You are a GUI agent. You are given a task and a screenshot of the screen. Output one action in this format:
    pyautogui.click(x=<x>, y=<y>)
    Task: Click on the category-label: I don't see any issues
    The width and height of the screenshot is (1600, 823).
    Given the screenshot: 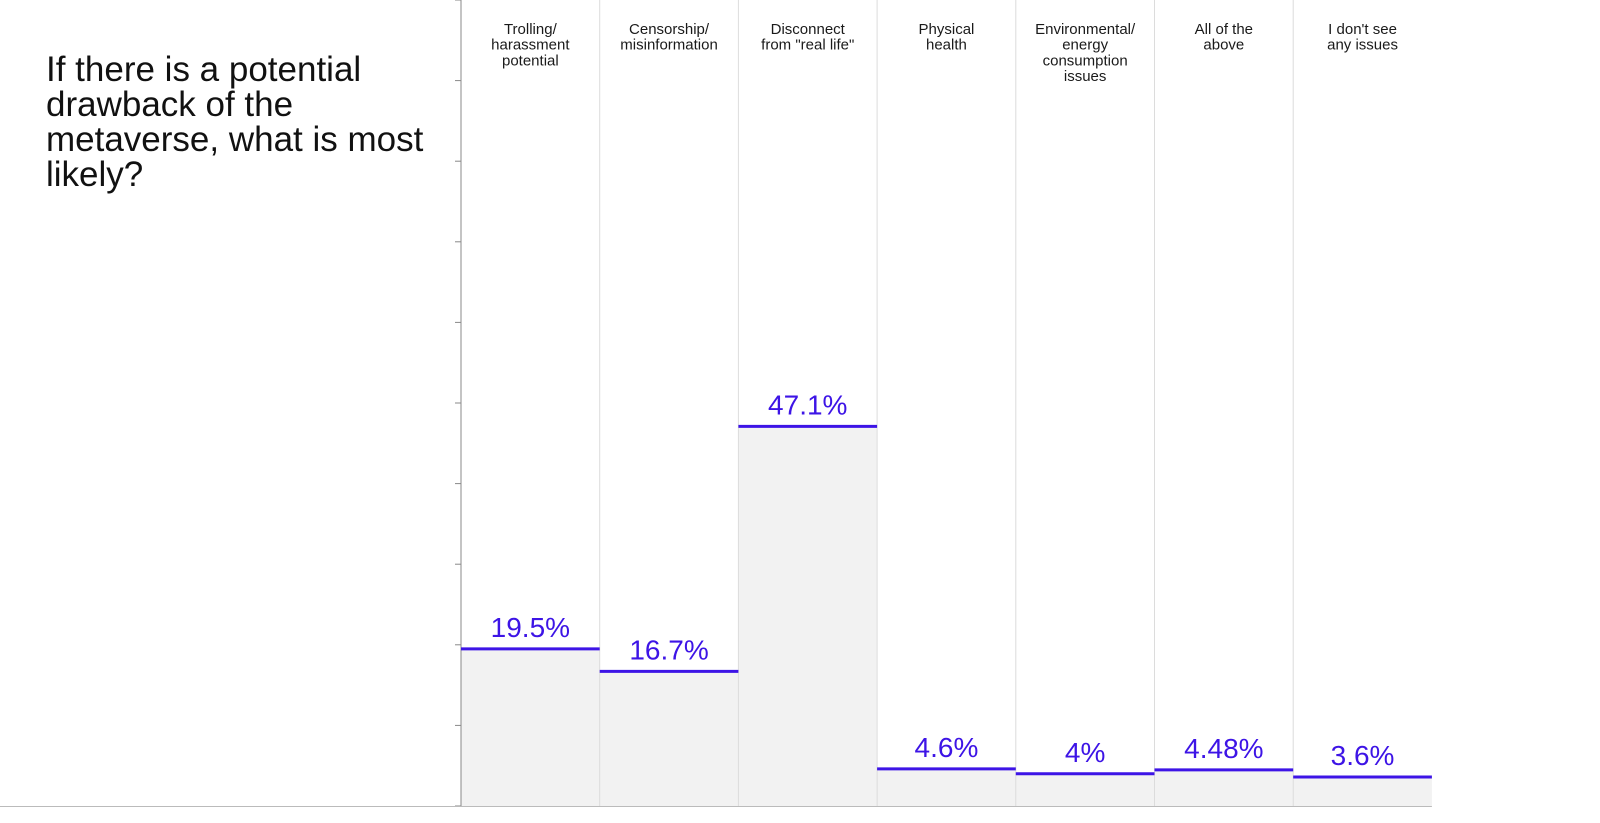 What is the action you would take?
    pyautogui.click(x=1362, y=37)
    